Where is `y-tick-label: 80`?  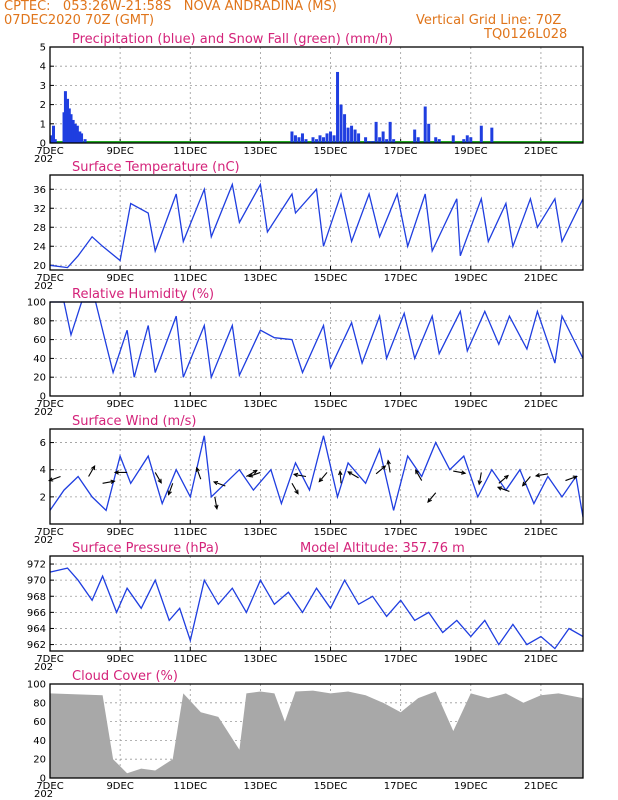 y-tick-label: 80 is located at coordinates (39, 321).